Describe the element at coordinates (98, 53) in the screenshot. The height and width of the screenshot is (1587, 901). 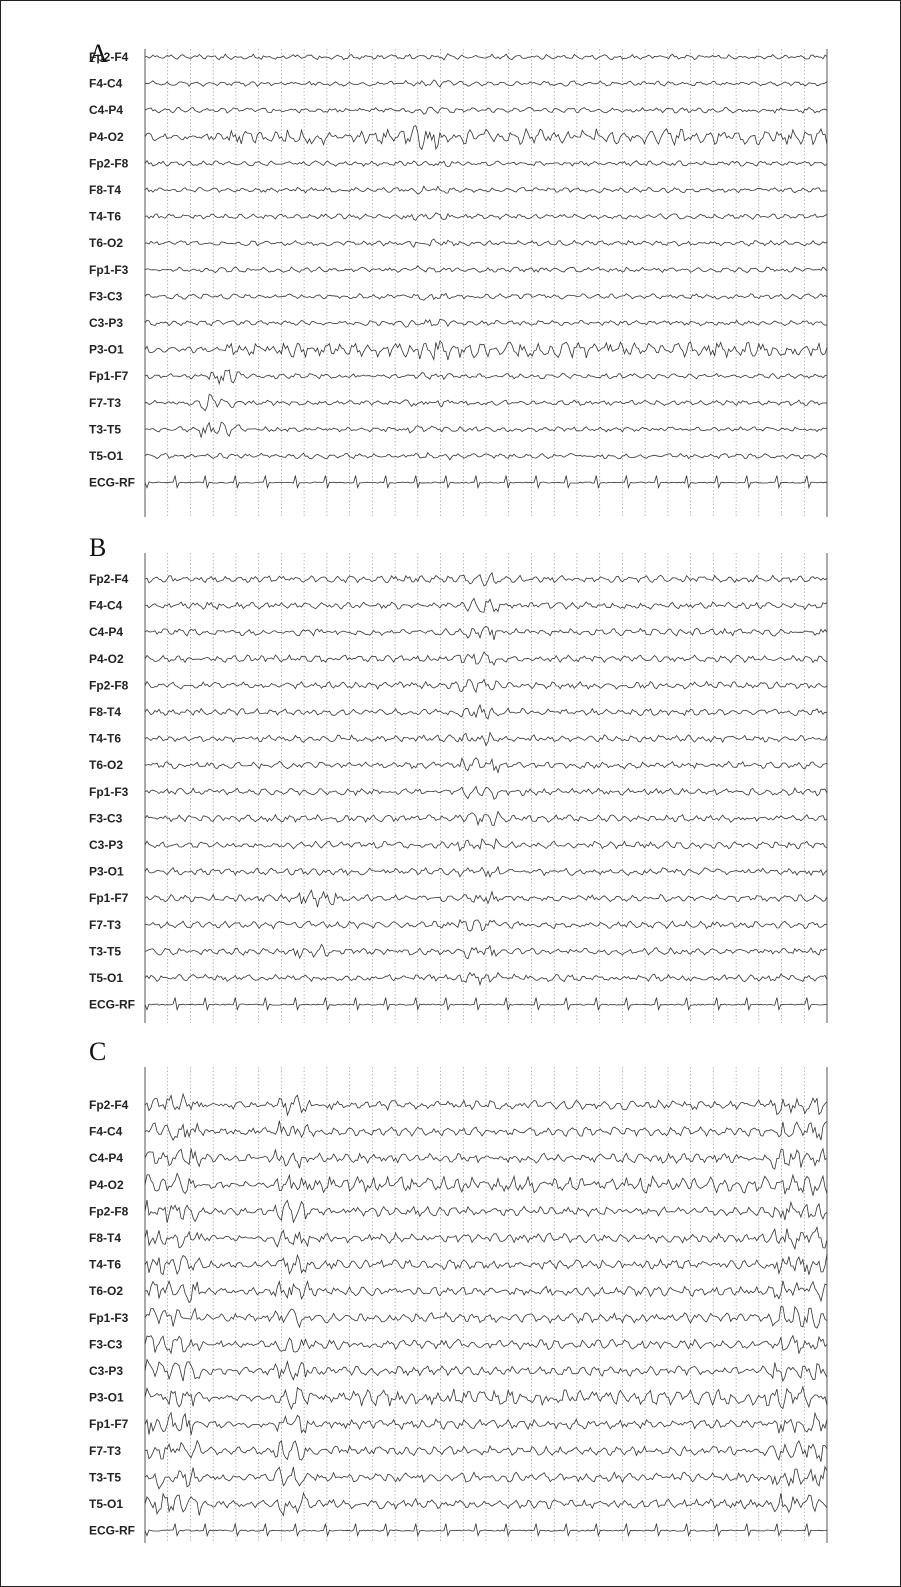
I see `panel-letter-a: A` at that location.